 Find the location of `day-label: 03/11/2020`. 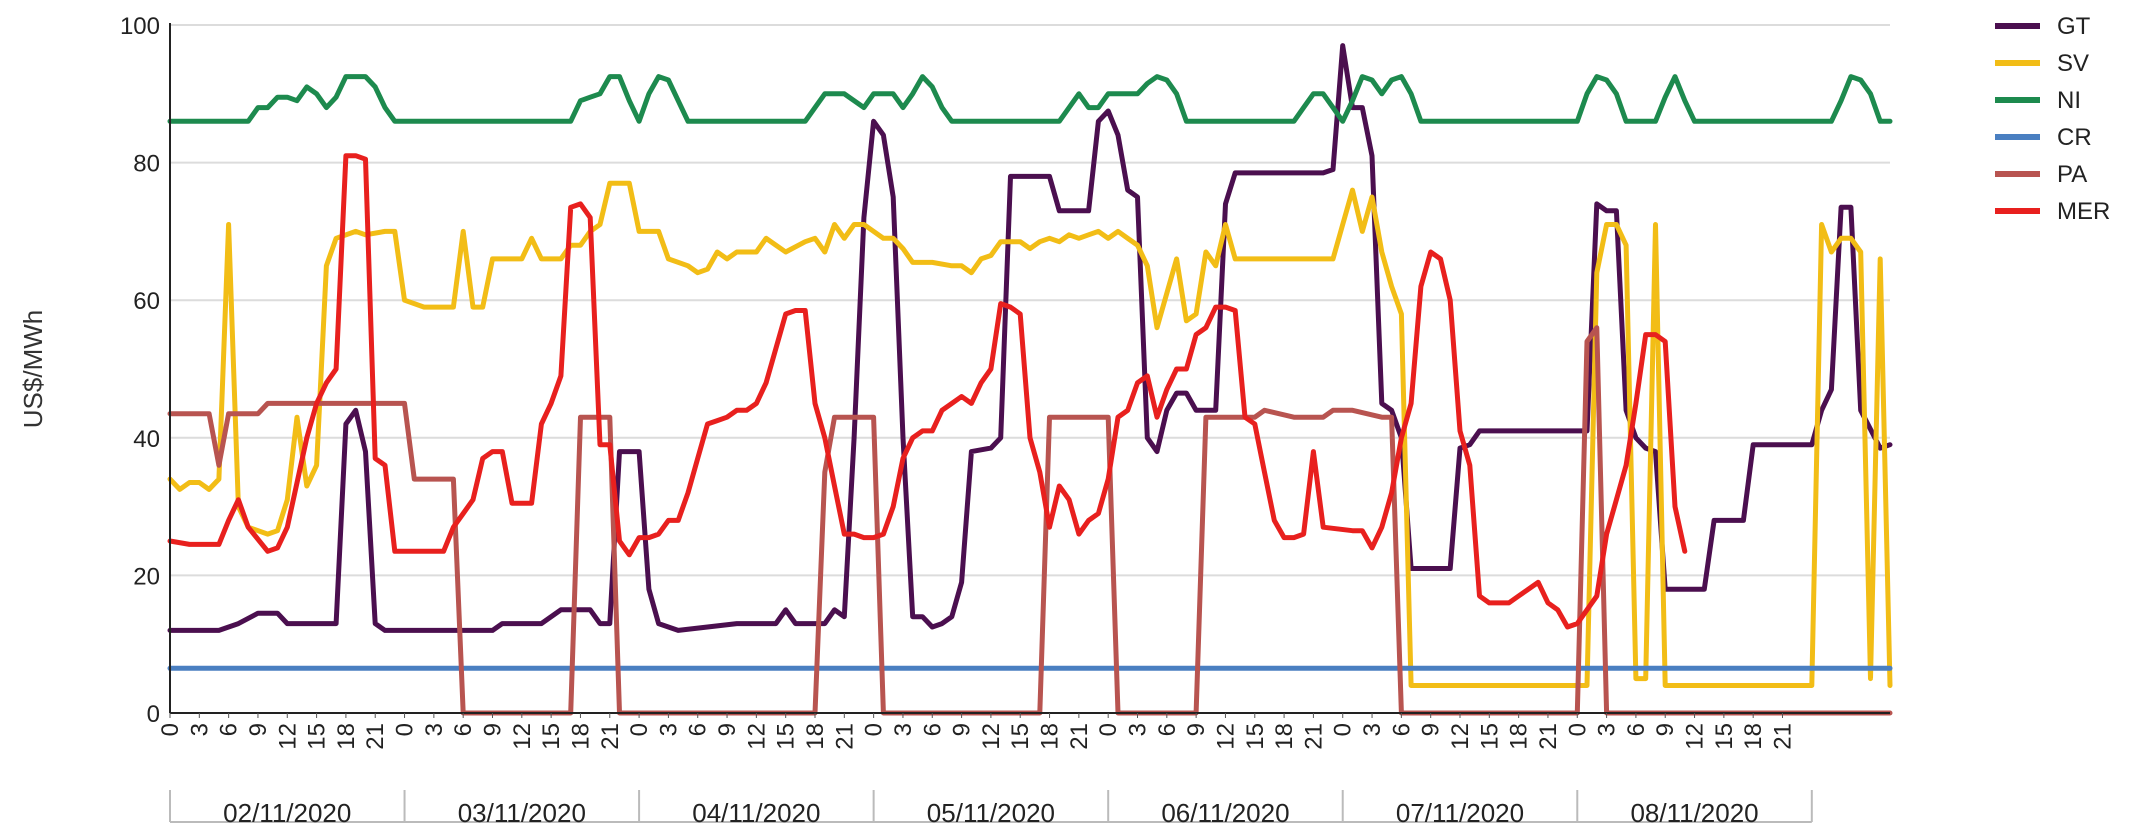

day-label: 03/11/2020 is located at coordinates (522, 813).